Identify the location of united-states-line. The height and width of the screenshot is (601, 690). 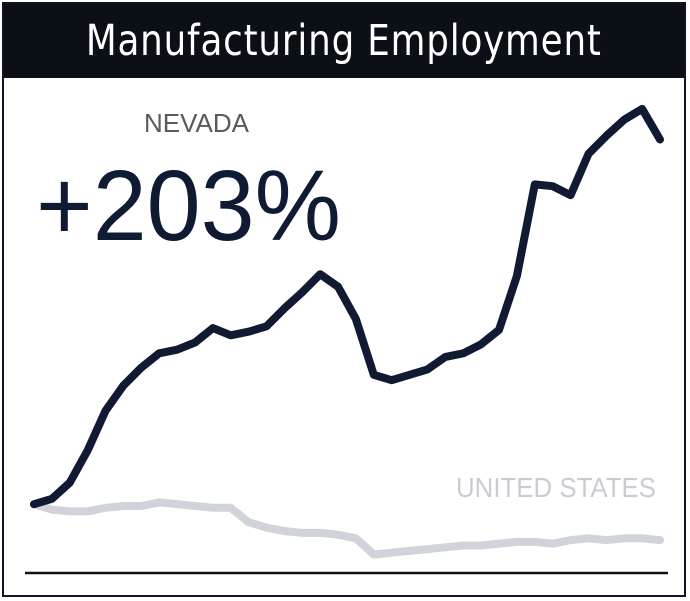
(347, 528).